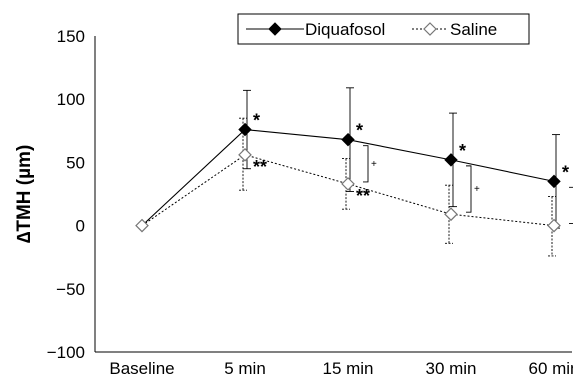 Image resolution: width=573 pixels, height=379 pixels. What do you see at coordinates (550, 368) in the screenshot?
I see `x-tick-label: 60 min` at bounding box center [550, 368].